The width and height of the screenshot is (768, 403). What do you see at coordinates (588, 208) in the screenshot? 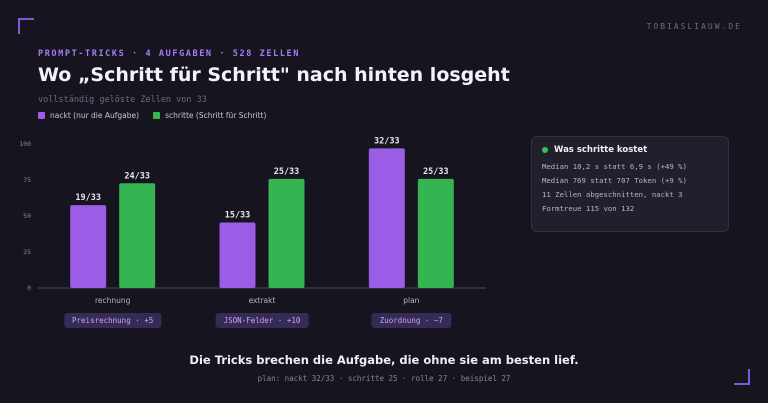
I see `panel-line-format: Formtreue 115 von 132` at bounding box center [588, 208].